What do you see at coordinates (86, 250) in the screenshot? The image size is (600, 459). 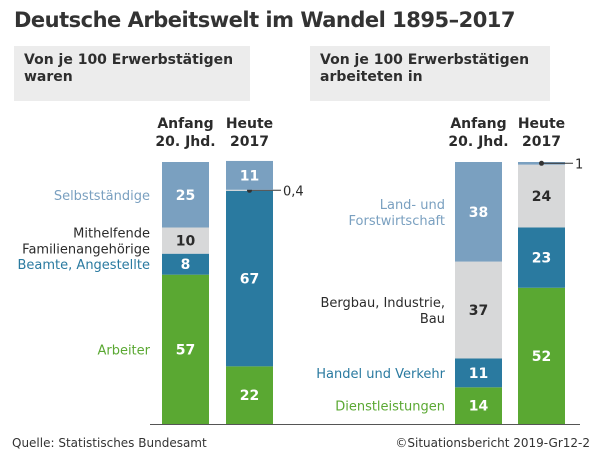 I see `series-label: Familienangehörige` at bounding box center [86, 250].